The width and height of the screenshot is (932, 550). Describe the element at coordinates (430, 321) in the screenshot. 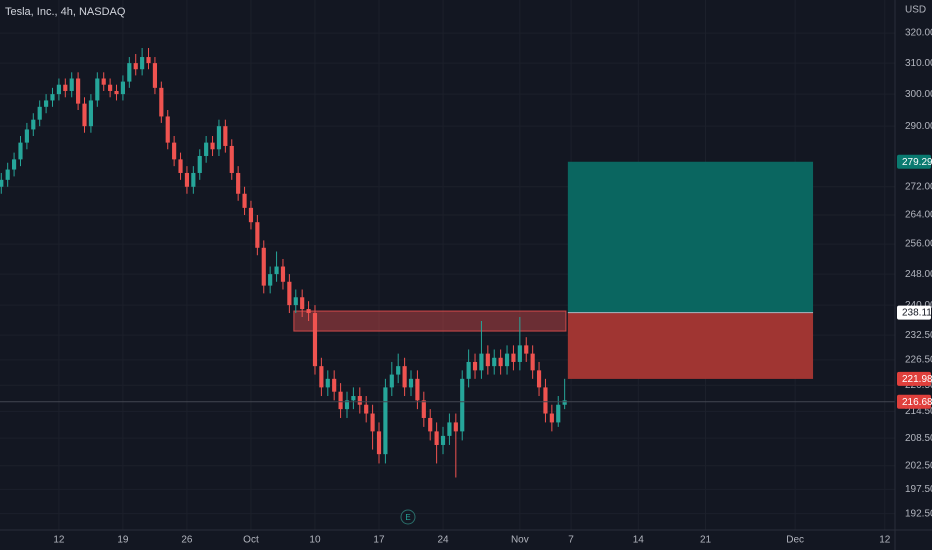

I see `resistance-zone` at that location.